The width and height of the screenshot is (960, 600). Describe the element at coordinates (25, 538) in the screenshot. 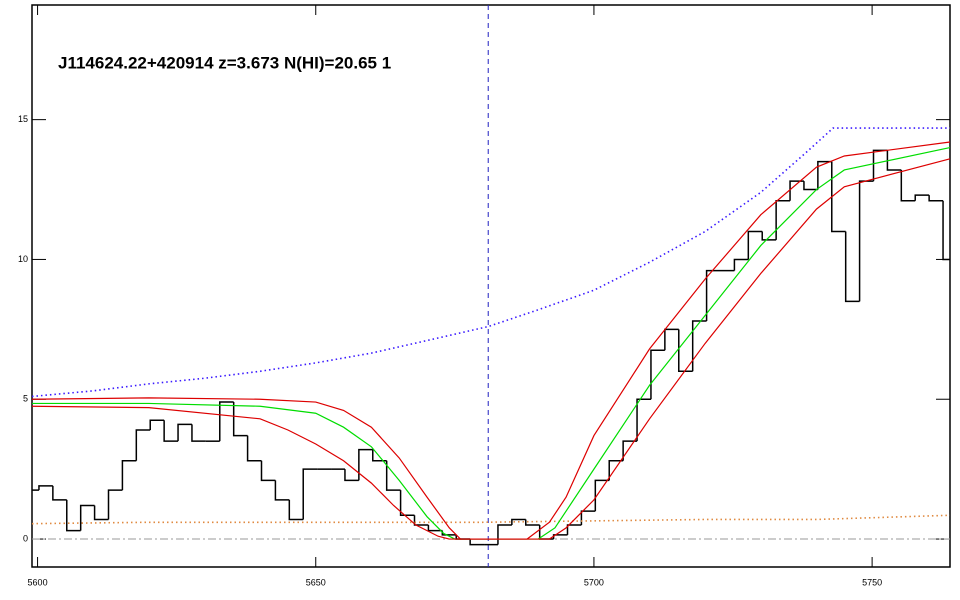

I see `y-tick-label: 0` at that location.